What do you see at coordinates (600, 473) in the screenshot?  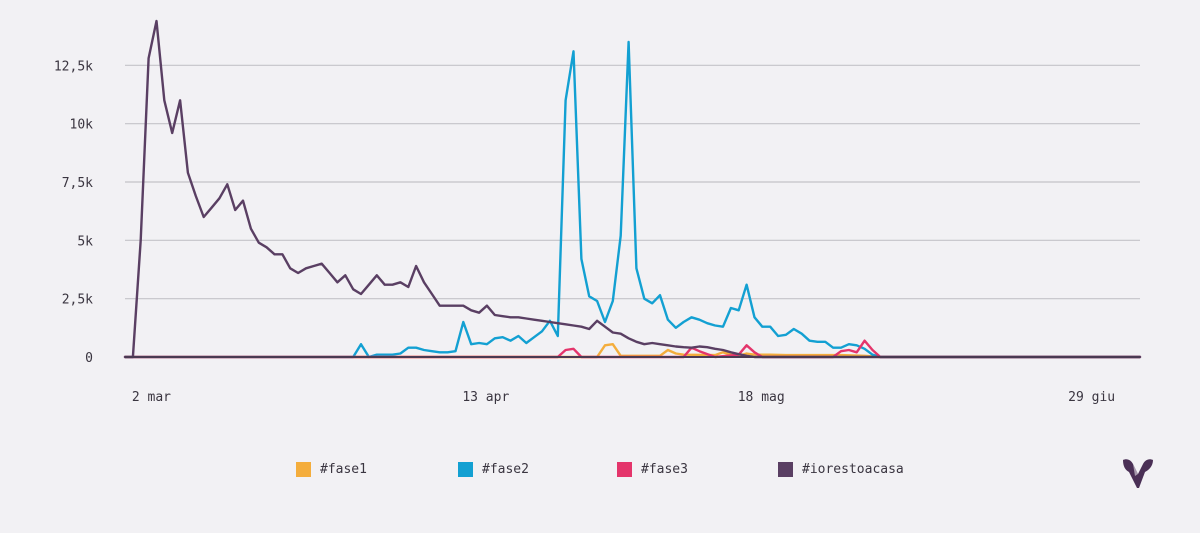 I see `legend: #fase1 #fase2 #fase3 #iorestoacasa` at bounding box center [600, 473].